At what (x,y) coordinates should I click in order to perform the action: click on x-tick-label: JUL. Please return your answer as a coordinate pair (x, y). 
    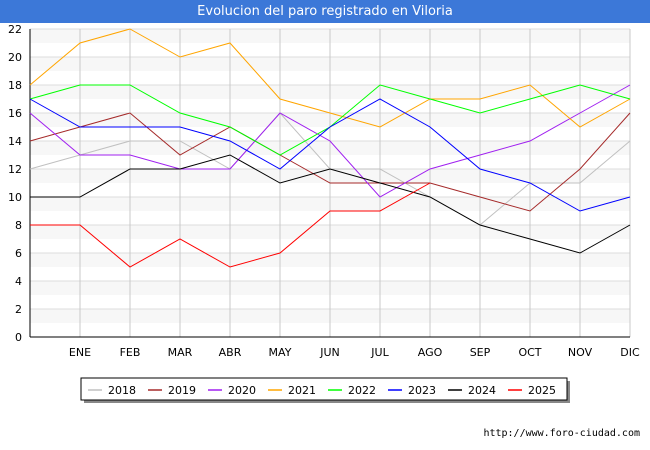
    Looking at the image, I should click on (379, 352).